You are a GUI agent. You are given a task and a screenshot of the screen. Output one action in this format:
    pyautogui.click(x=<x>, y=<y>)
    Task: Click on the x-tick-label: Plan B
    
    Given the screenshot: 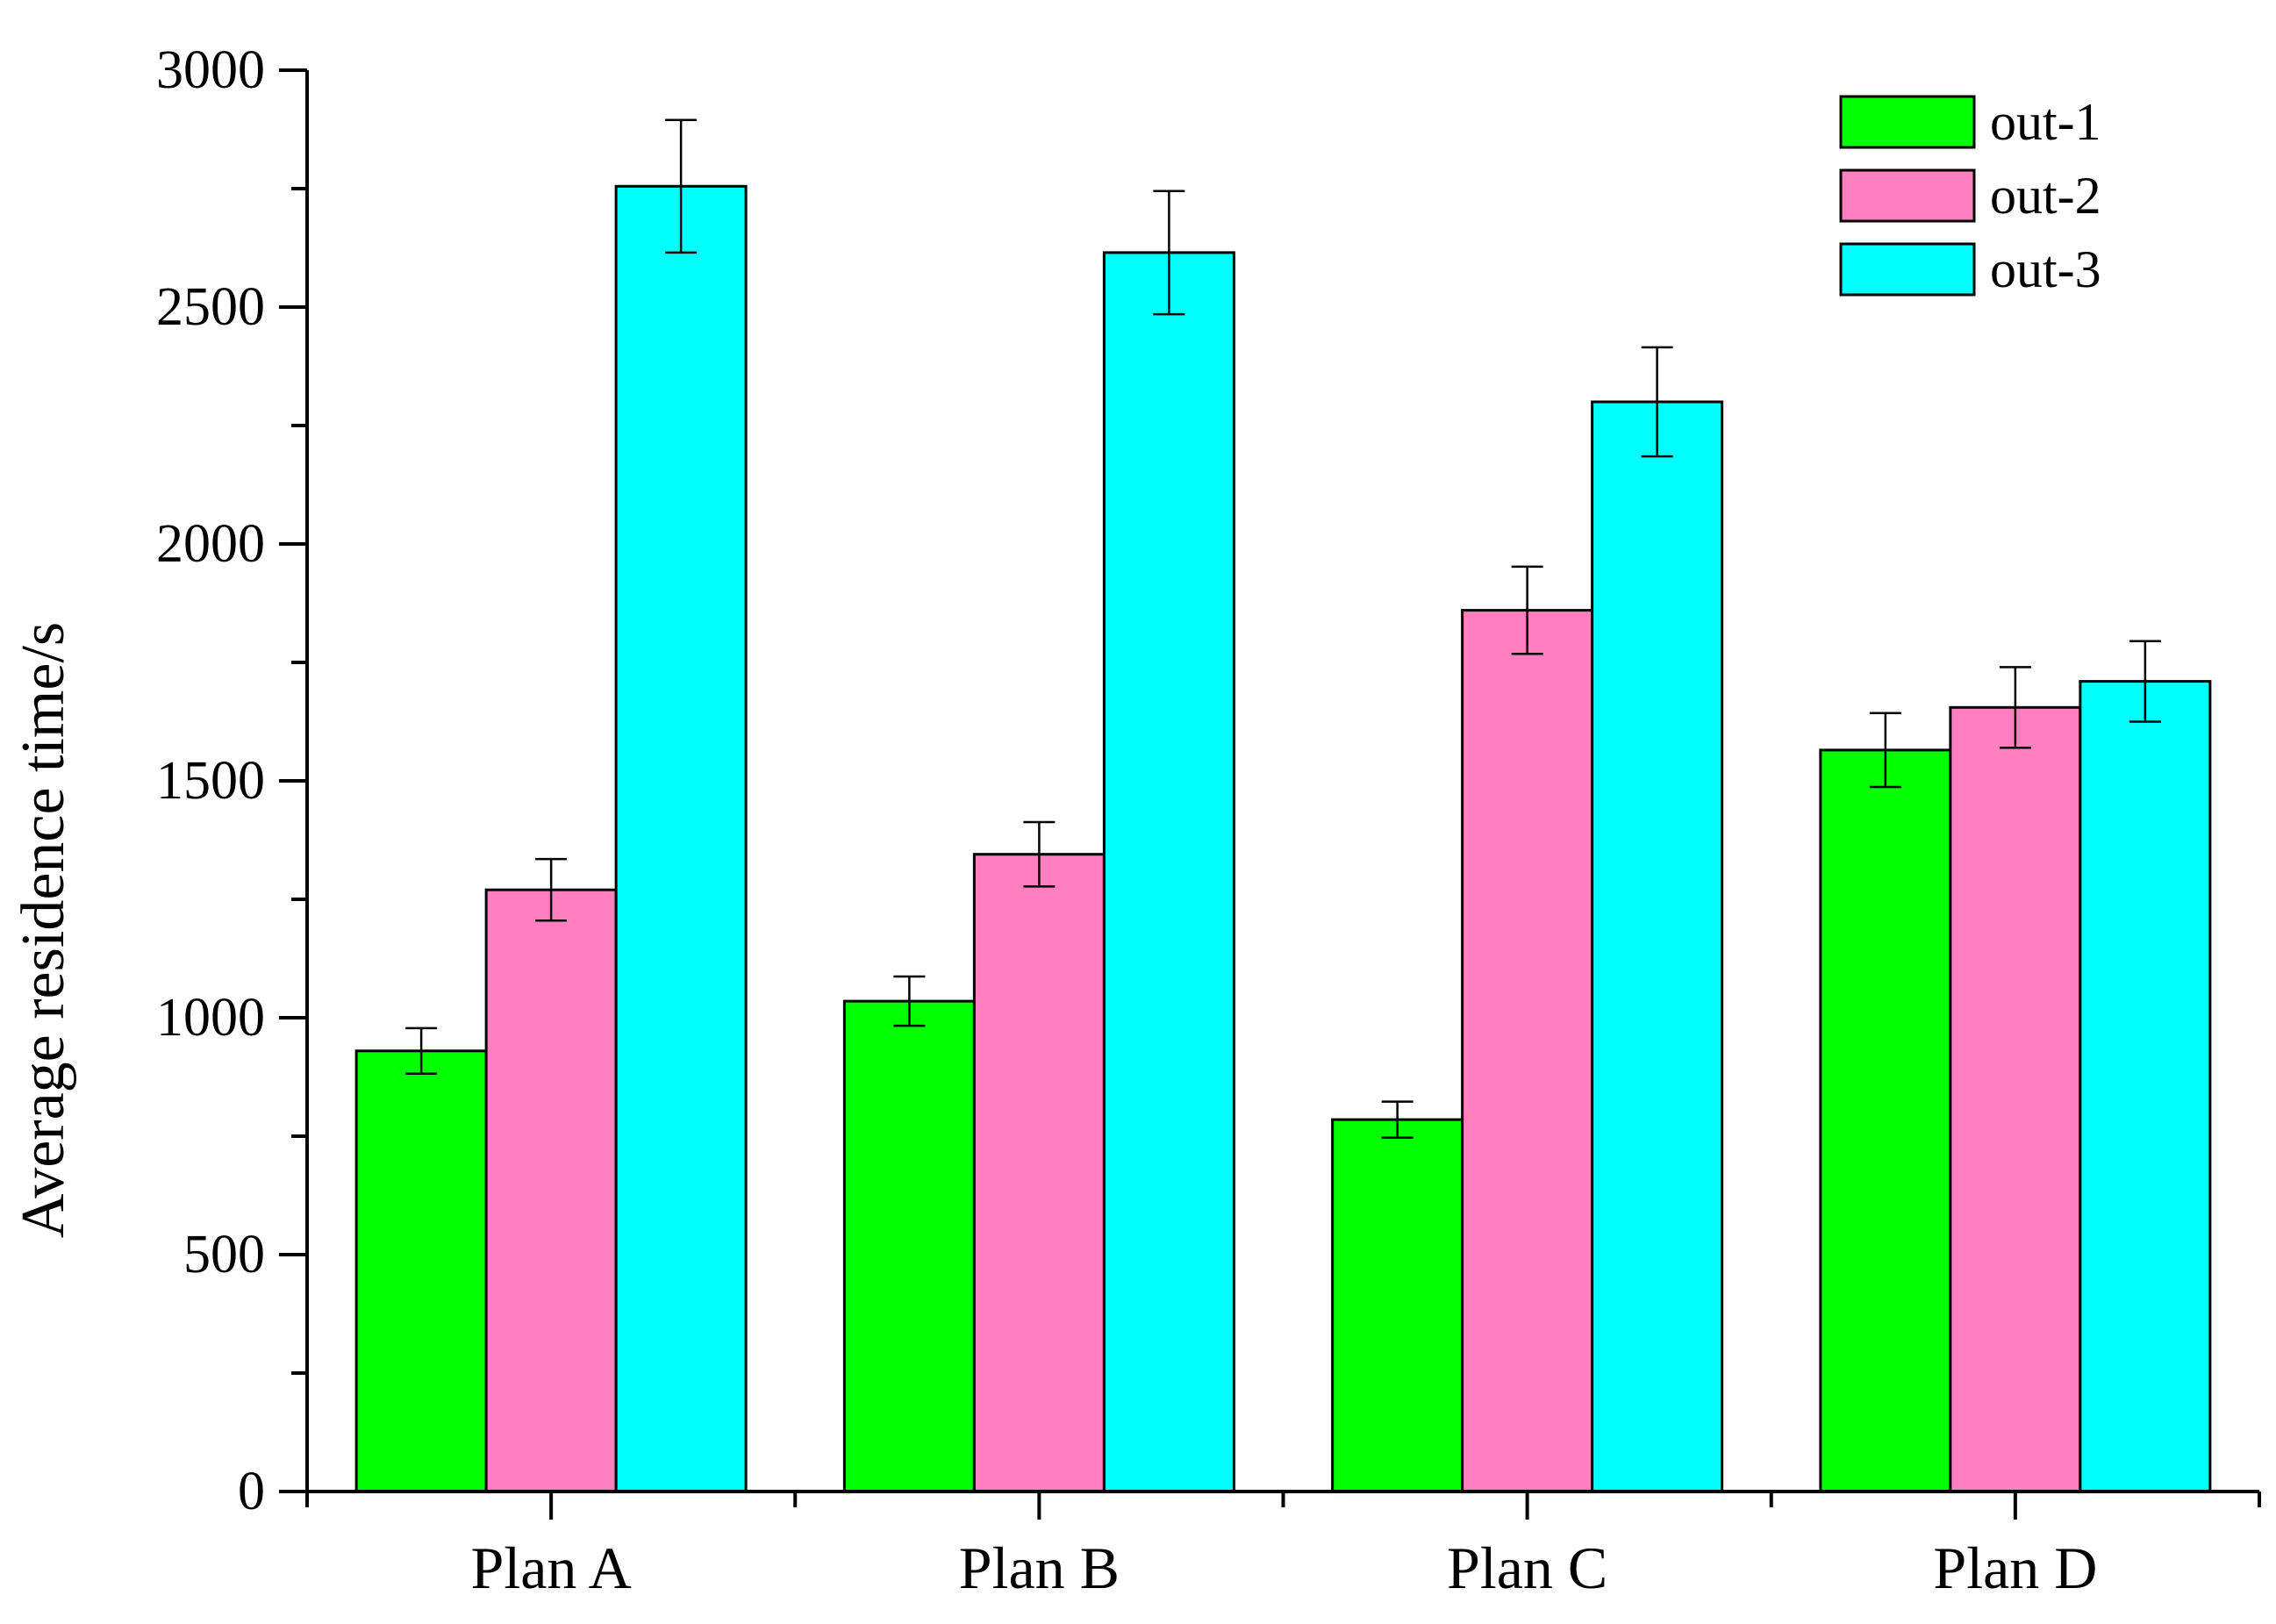 What is the action you would take?
    pyautogui.click(x=1039, y=1568)
    